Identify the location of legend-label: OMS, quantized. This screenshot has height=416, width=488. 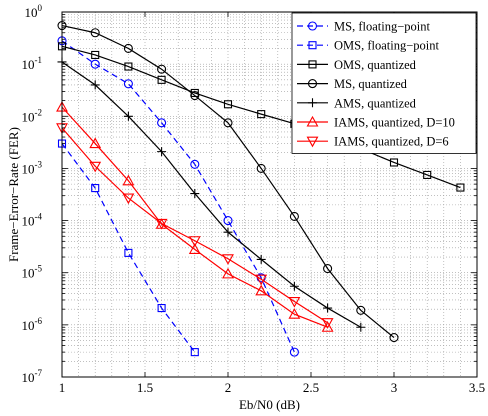
(375, 65).